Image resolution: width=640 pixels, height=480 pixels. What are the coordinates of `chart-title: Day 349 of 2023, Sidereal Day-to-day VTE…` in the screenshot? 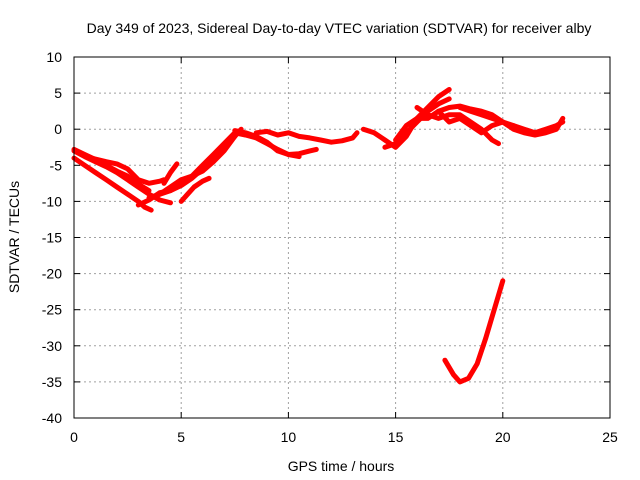 It's located at (339, 28).